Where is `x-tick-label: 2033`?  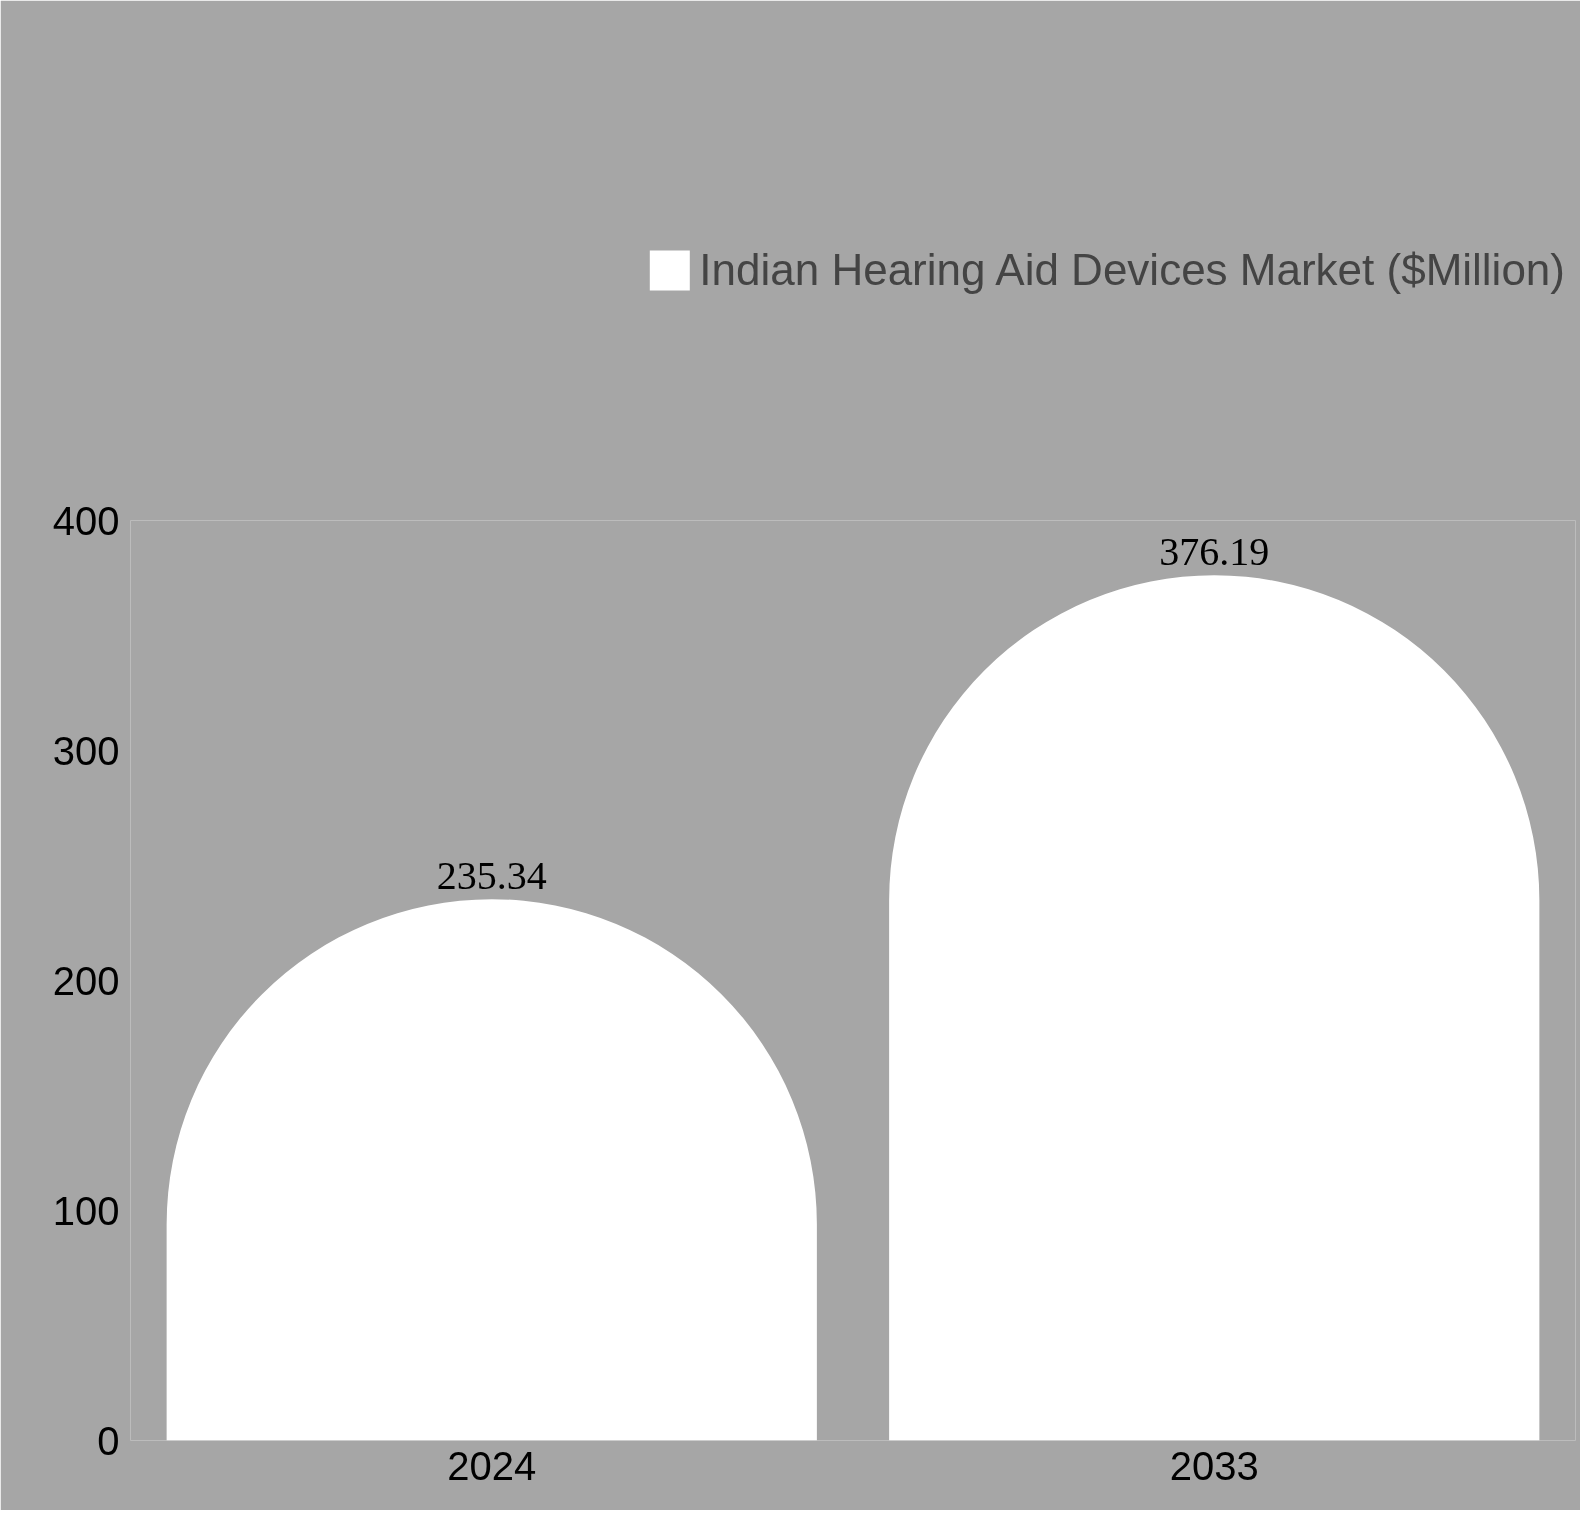 x-tick-label: 2033 is located at coordinates (1214, 1465).